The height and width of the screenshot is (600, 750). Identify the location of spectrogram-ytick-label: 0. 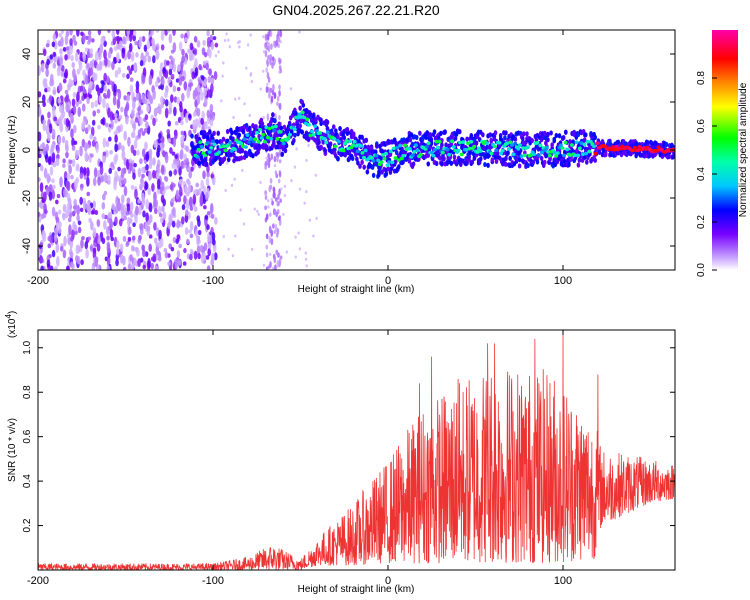
(27, 150).